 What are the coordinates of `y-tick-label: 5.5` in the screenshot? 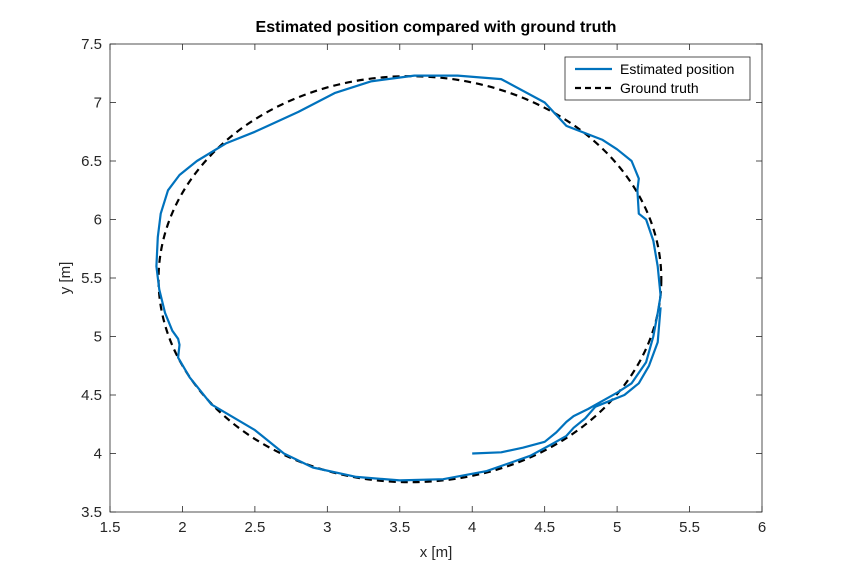 It's located at (91, 278).